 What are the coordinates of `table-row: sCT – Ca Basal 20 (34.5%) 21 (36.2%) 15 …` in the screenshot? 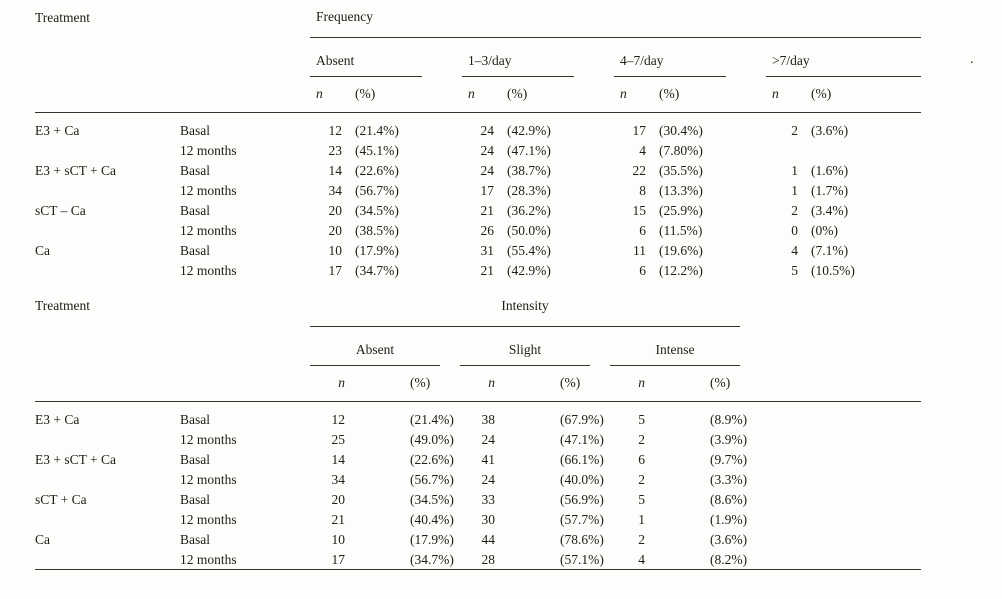 It's located at (478, 211).